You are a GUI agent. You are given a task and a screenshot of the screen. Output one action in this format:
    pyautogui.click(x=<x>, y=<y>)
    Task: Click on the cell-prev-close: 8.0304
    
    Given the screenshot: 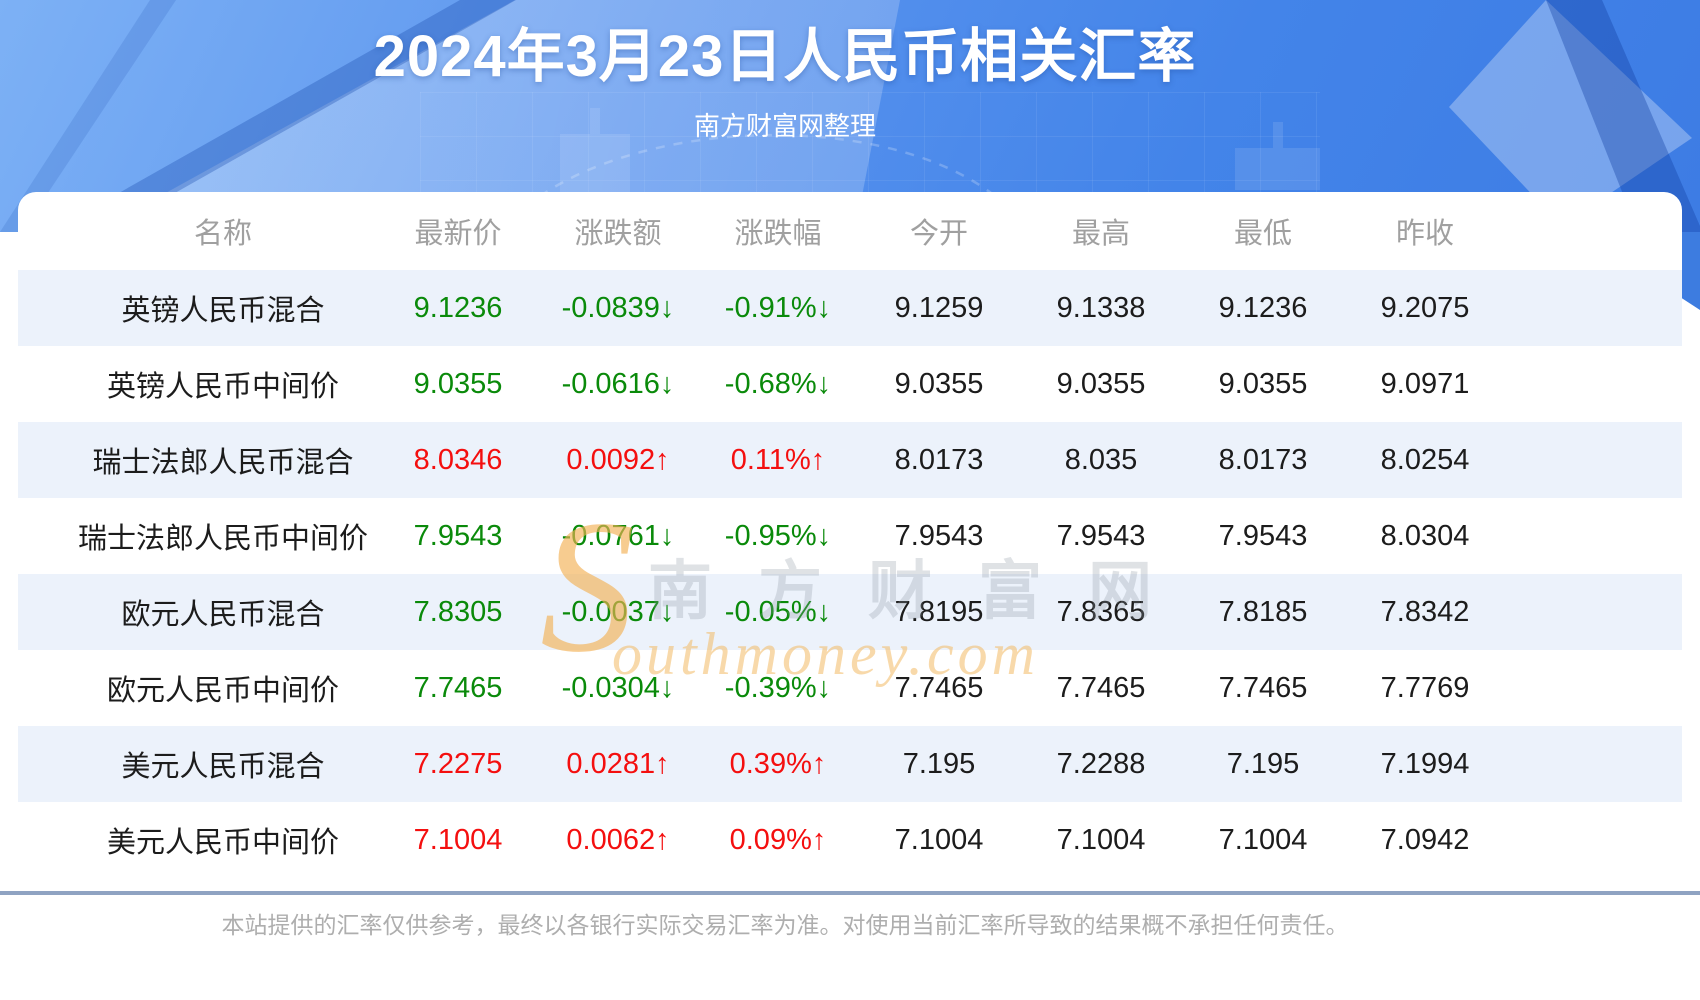 What is the action you would take?
    pyautogui.click(x=1425, y=535)
    